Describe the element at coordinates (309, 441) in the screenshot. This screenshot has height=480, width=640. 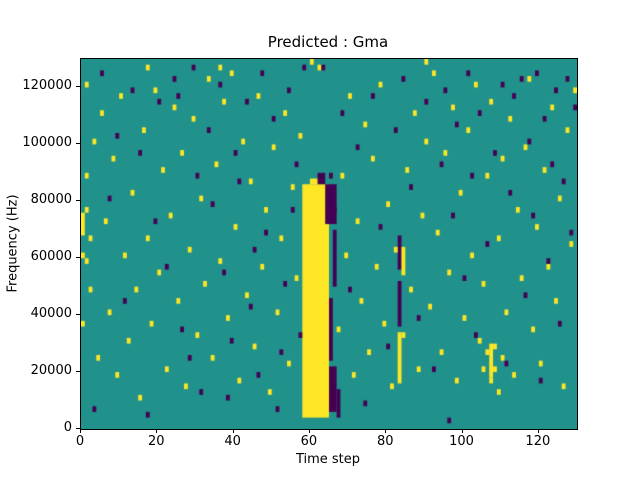
I see `x-tick-label: 60` at that location.